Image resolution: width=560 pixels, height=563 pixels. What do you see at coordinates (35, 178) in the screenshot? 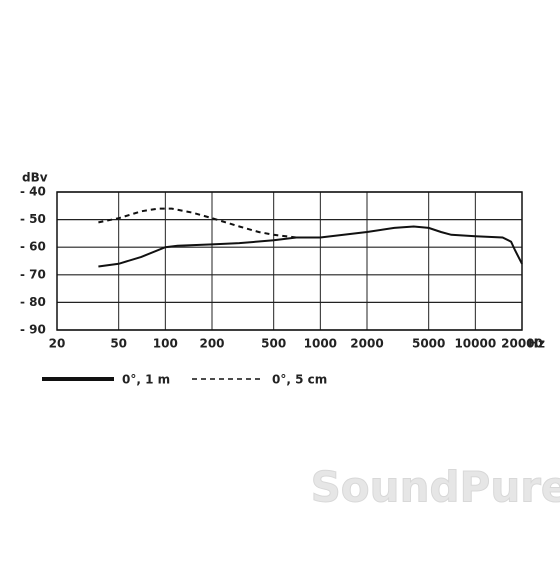
I see `y-axis-label: dBv` at bounding box center [35, 178].